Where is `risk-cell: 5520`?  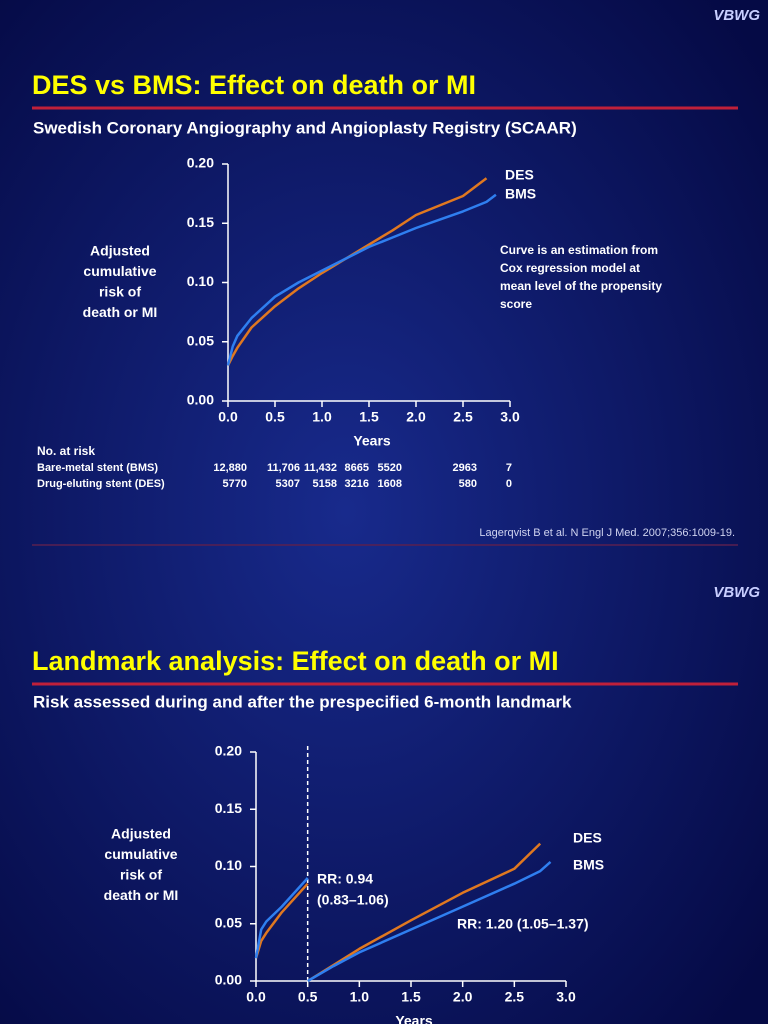
risk-cell: 5520 is located at coordinates (390, 468).